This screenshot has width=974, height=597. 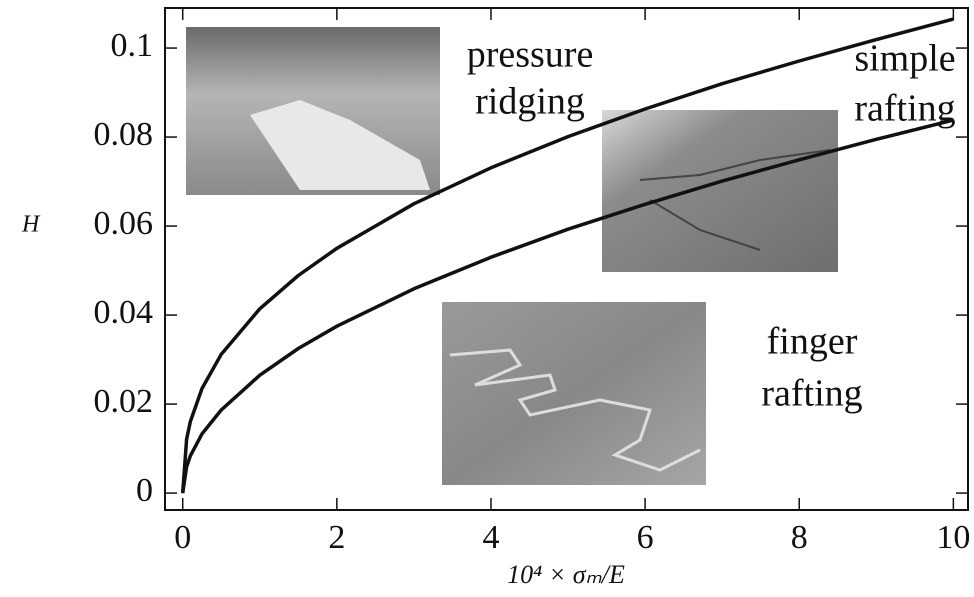 What do you see at coordinates (336, 537) in the screenshot?
I see `x-tick-label: 2` at bounding box center [336, 537].